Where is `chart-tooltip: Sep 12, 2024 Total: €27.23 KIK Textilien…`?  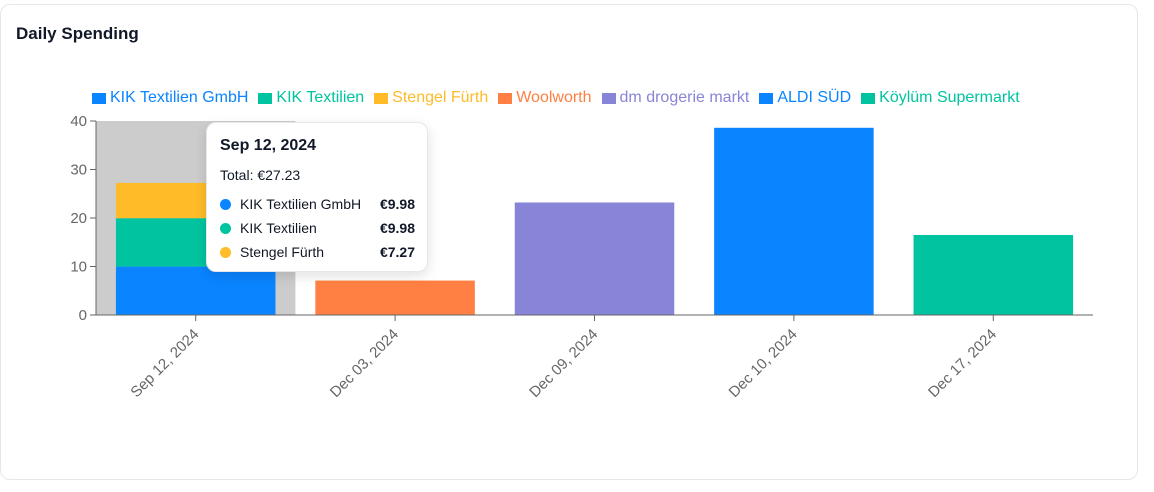 chart-tooltip: Sep 12, 2024 Total: €27.23 KIK Textilien… is located at coordinates (317, 197).